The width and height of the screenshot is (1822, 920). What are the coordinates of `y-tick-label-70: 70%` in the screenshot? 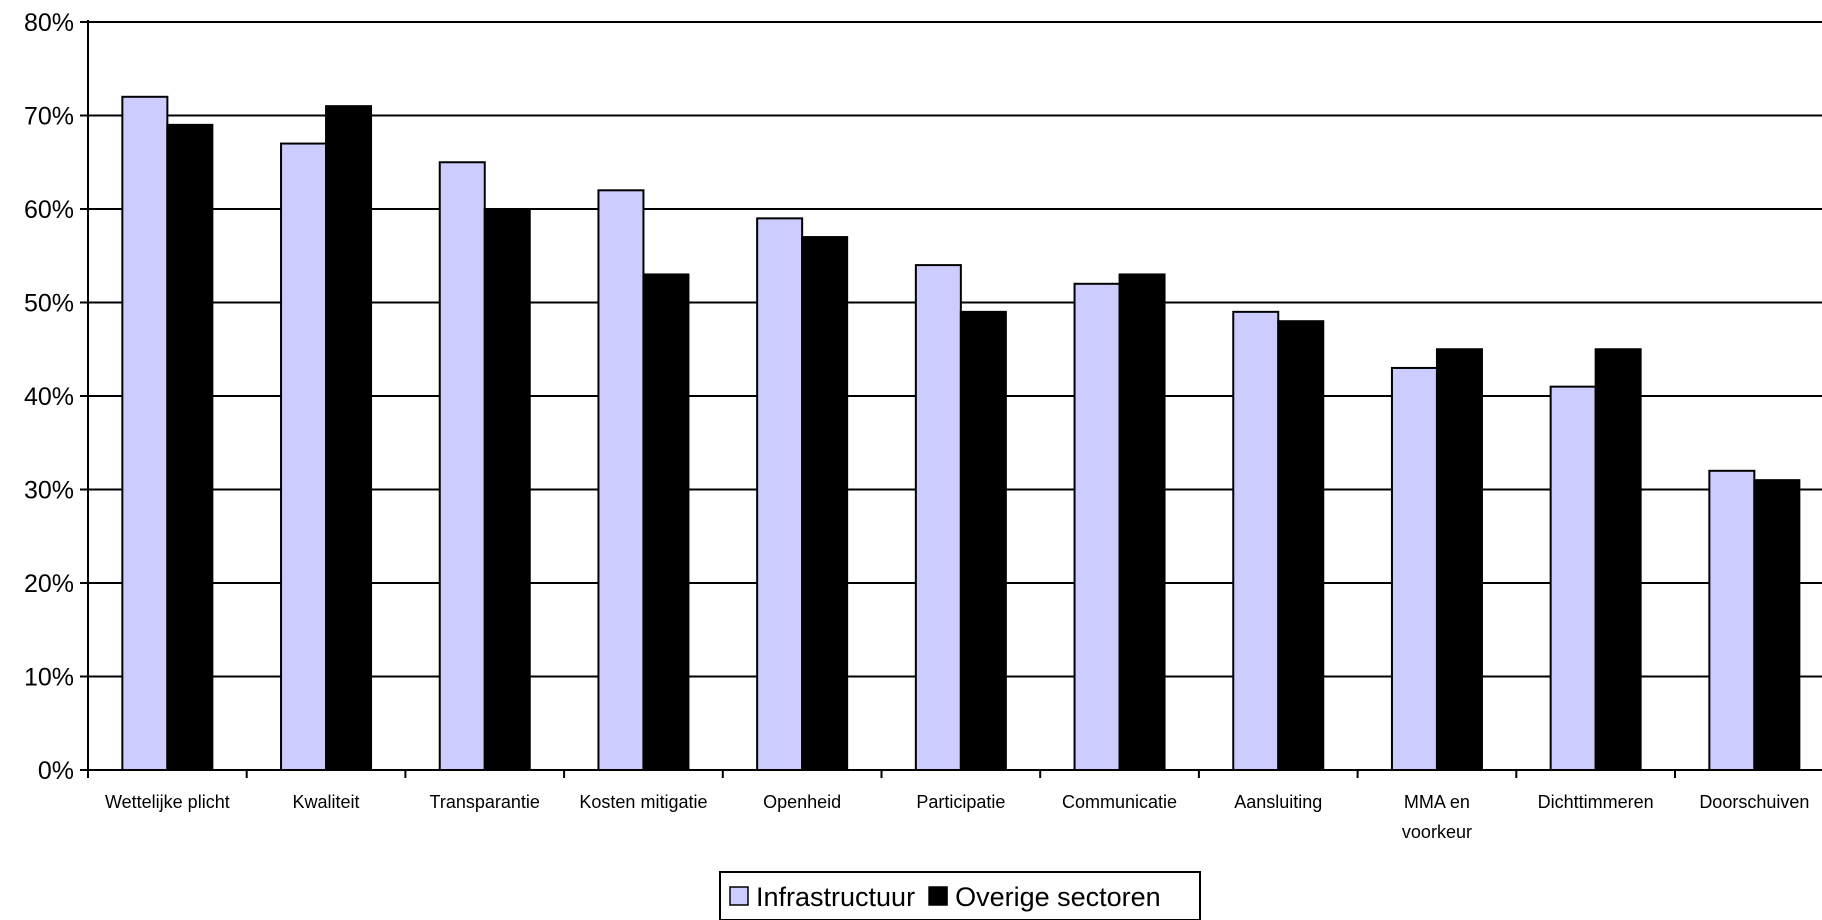 It's located at (49, 117).